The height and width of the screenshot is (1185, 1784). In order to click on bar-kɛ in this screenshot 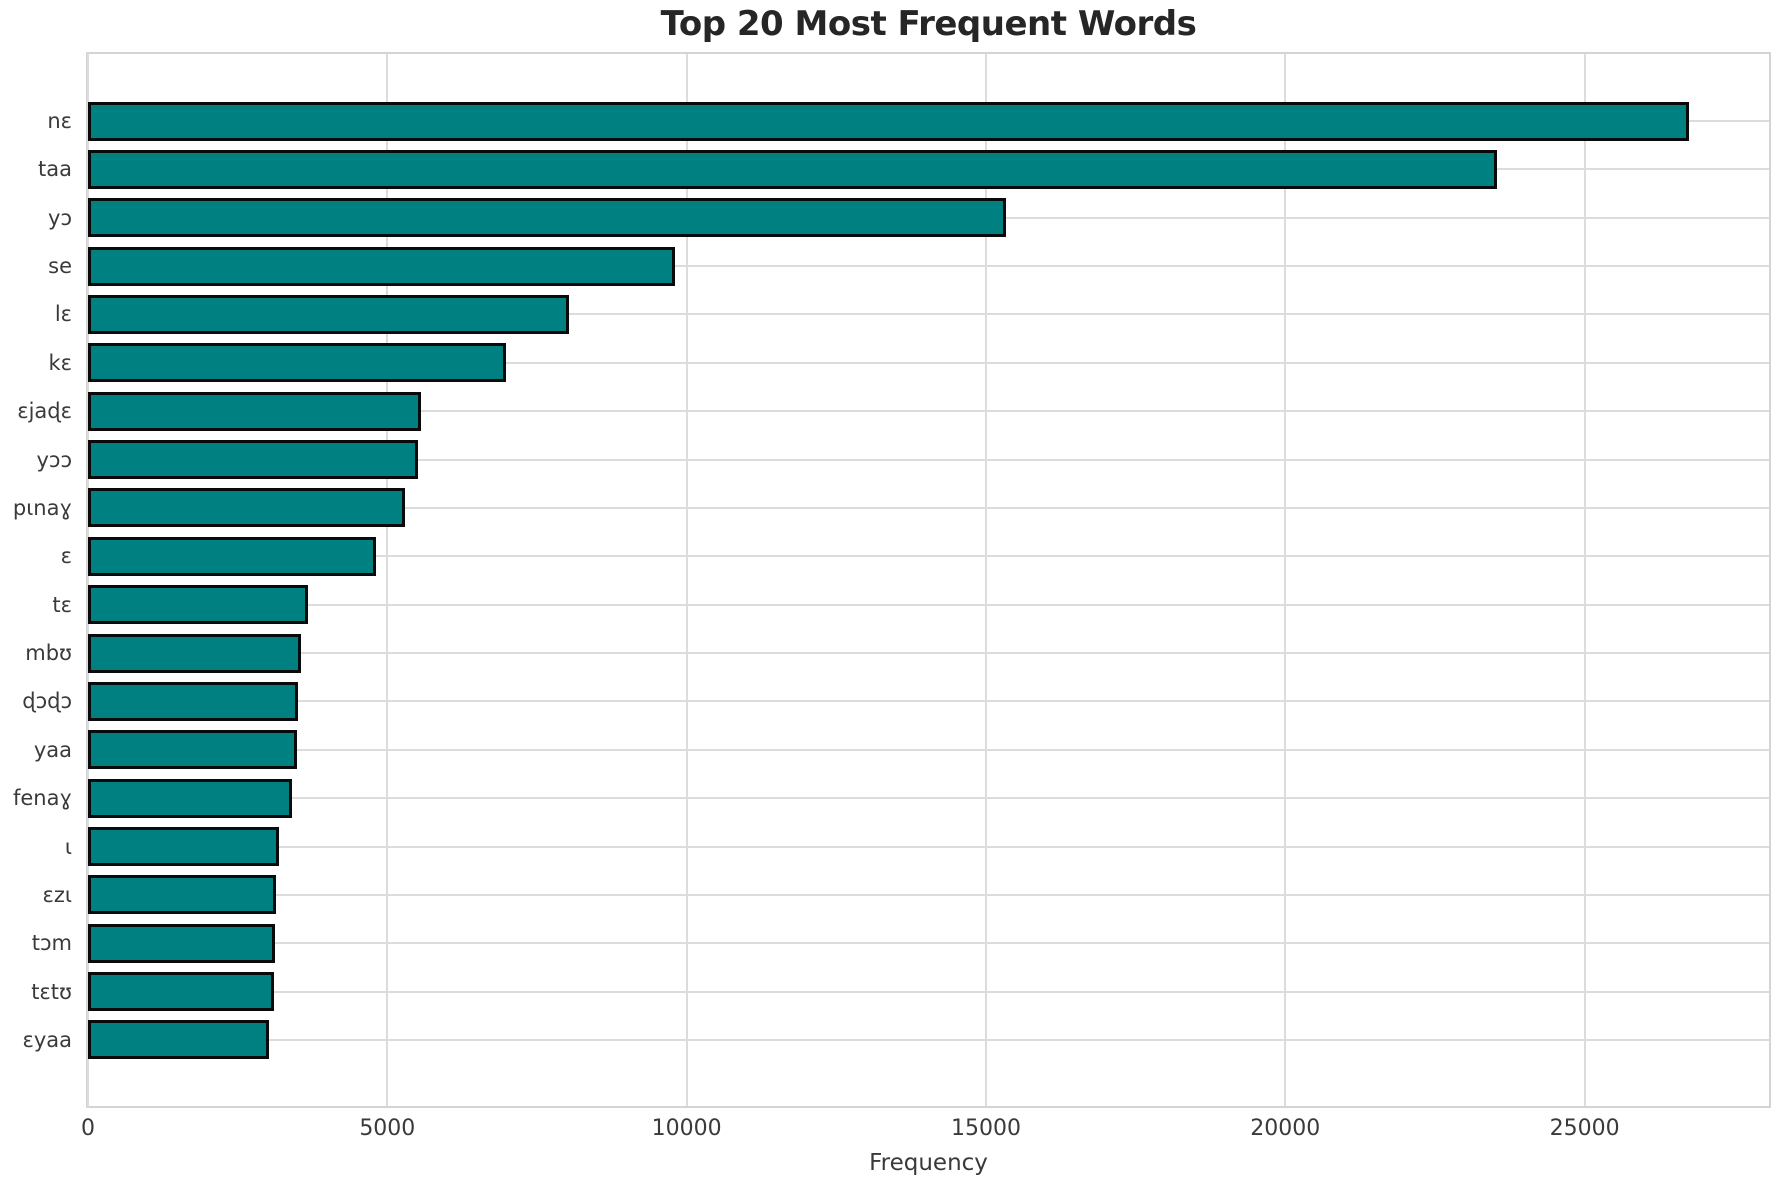, I will do `click(297, 363)`.